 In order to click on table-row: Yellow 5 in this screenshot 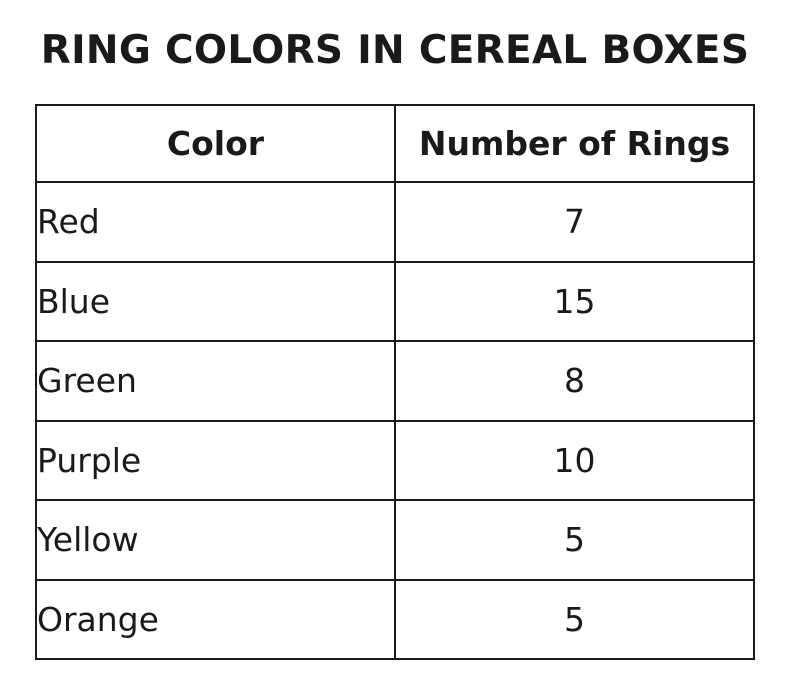, I will do `click(395, 540)`.